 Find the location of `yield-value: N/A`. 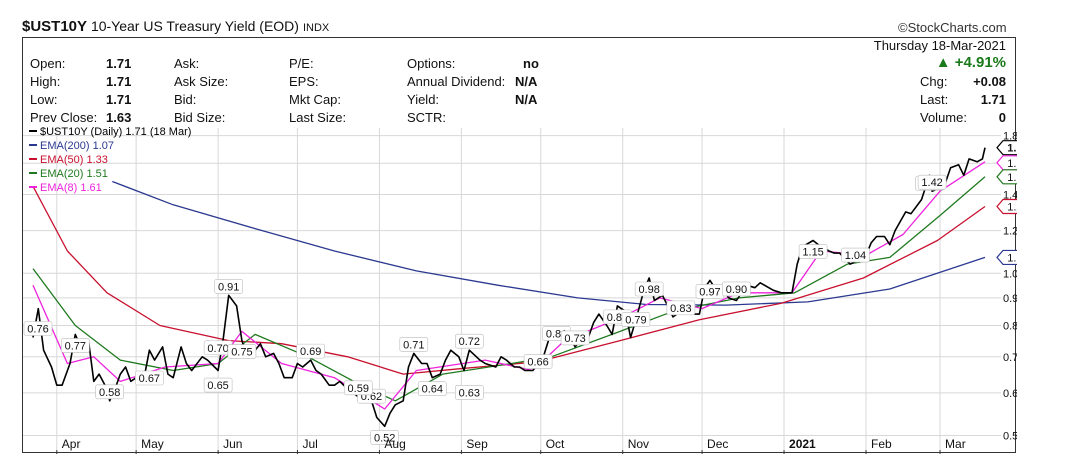

yield-value: N/A is located at coordinates (526, 99).